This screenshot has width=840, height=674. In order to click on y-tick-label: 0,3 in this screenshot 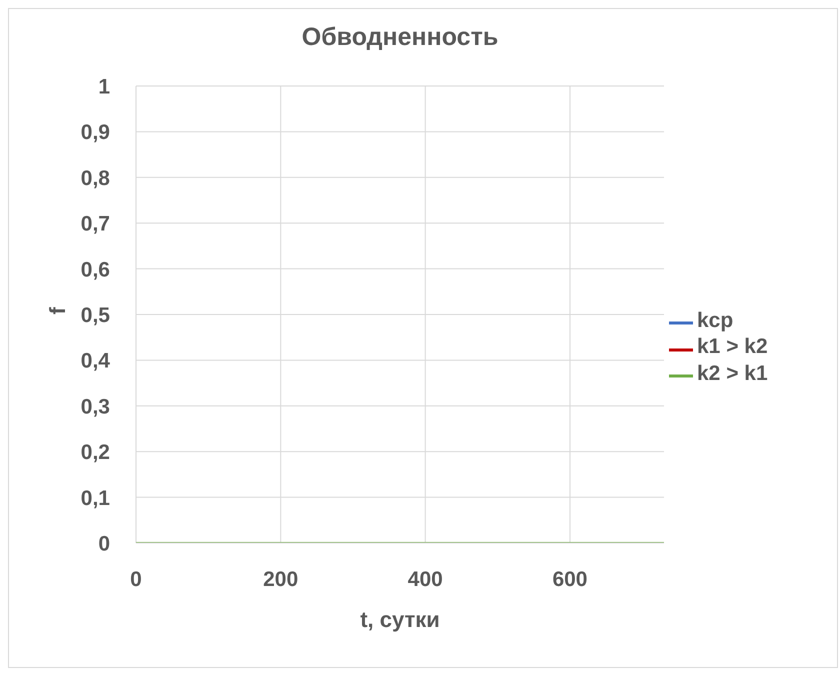, I will do `click(95, 406)`.